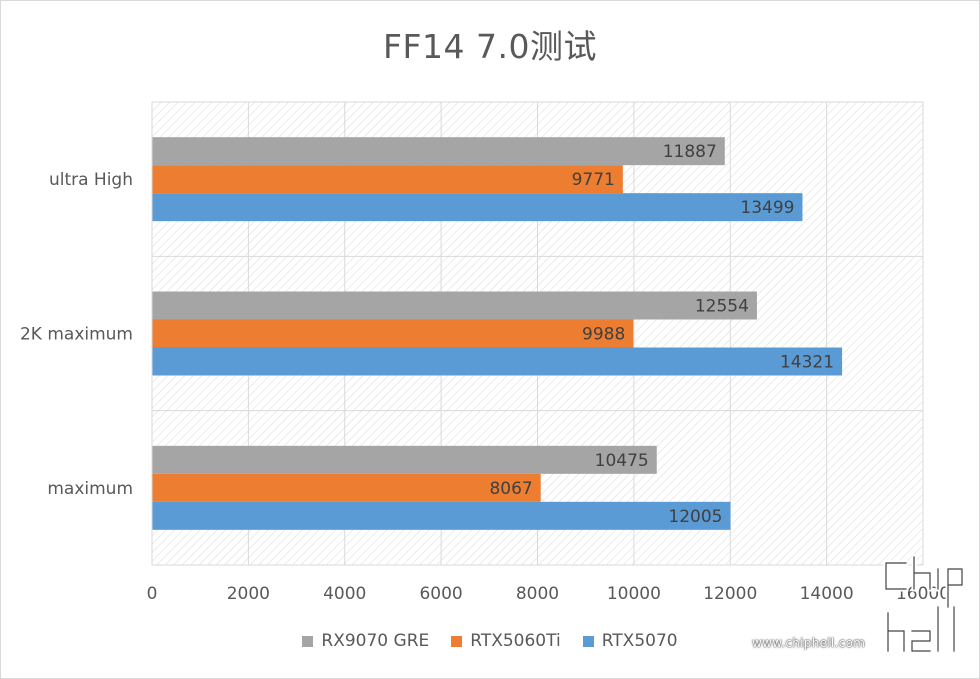 The width and height of the screenshot is (980, 679). I want to click on x-tick-label: 0, so click(152, 594).